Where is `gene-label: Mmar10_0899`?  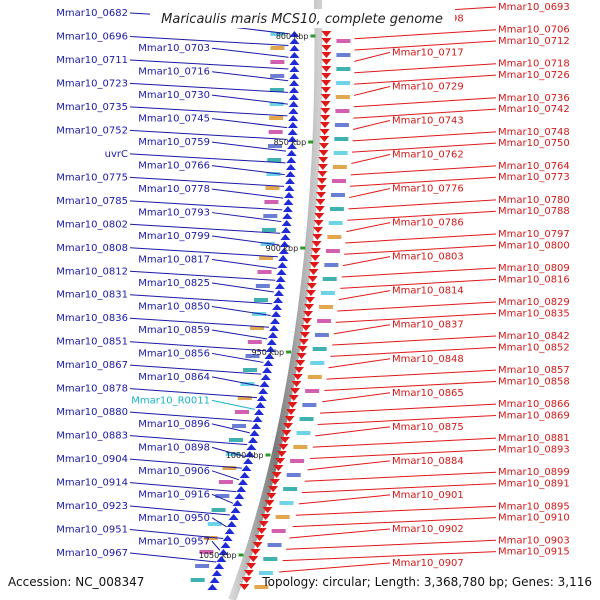 gene-label: Mmar10_0899 is located at coordinates (534, 472).